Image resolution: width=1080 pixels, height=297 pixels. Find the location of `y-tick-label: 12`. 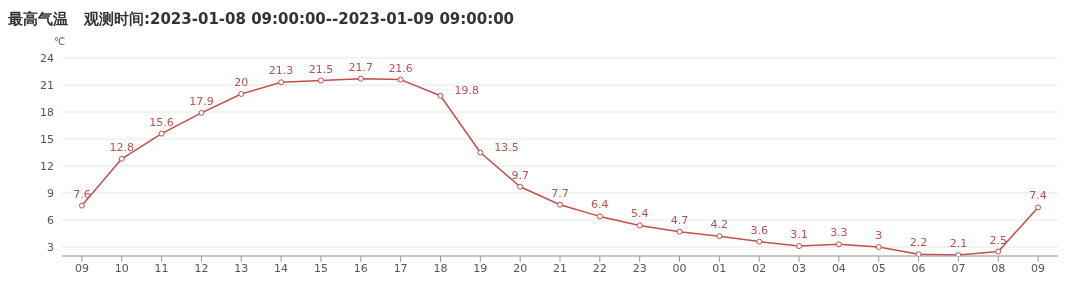

y-tick-label: 12 is located at coordinates (47, 166).